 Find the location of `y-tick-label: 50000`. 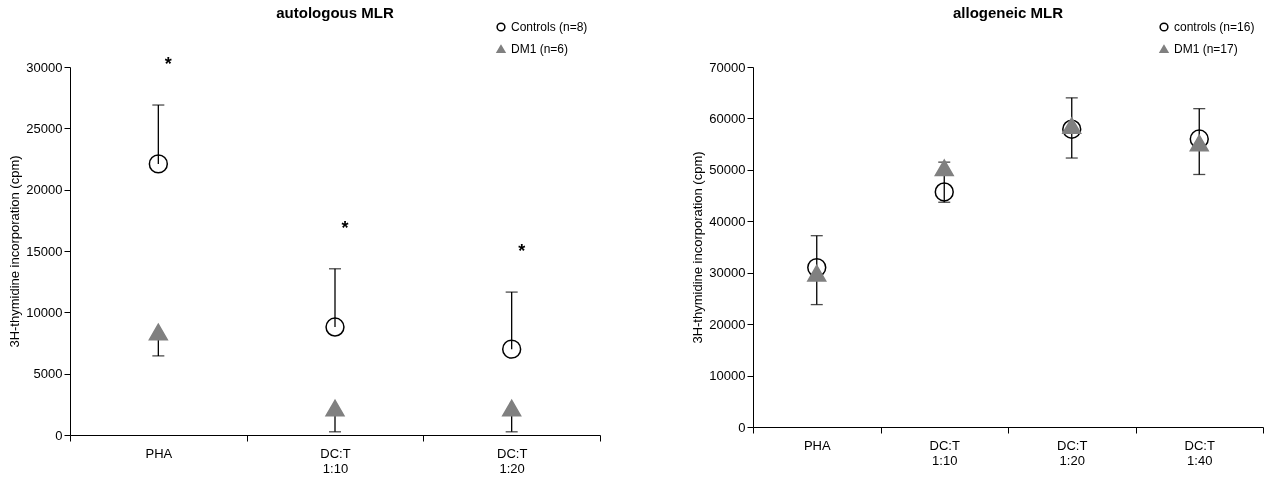

y-tick-label: 50000 is located at coordinates (727, 170).